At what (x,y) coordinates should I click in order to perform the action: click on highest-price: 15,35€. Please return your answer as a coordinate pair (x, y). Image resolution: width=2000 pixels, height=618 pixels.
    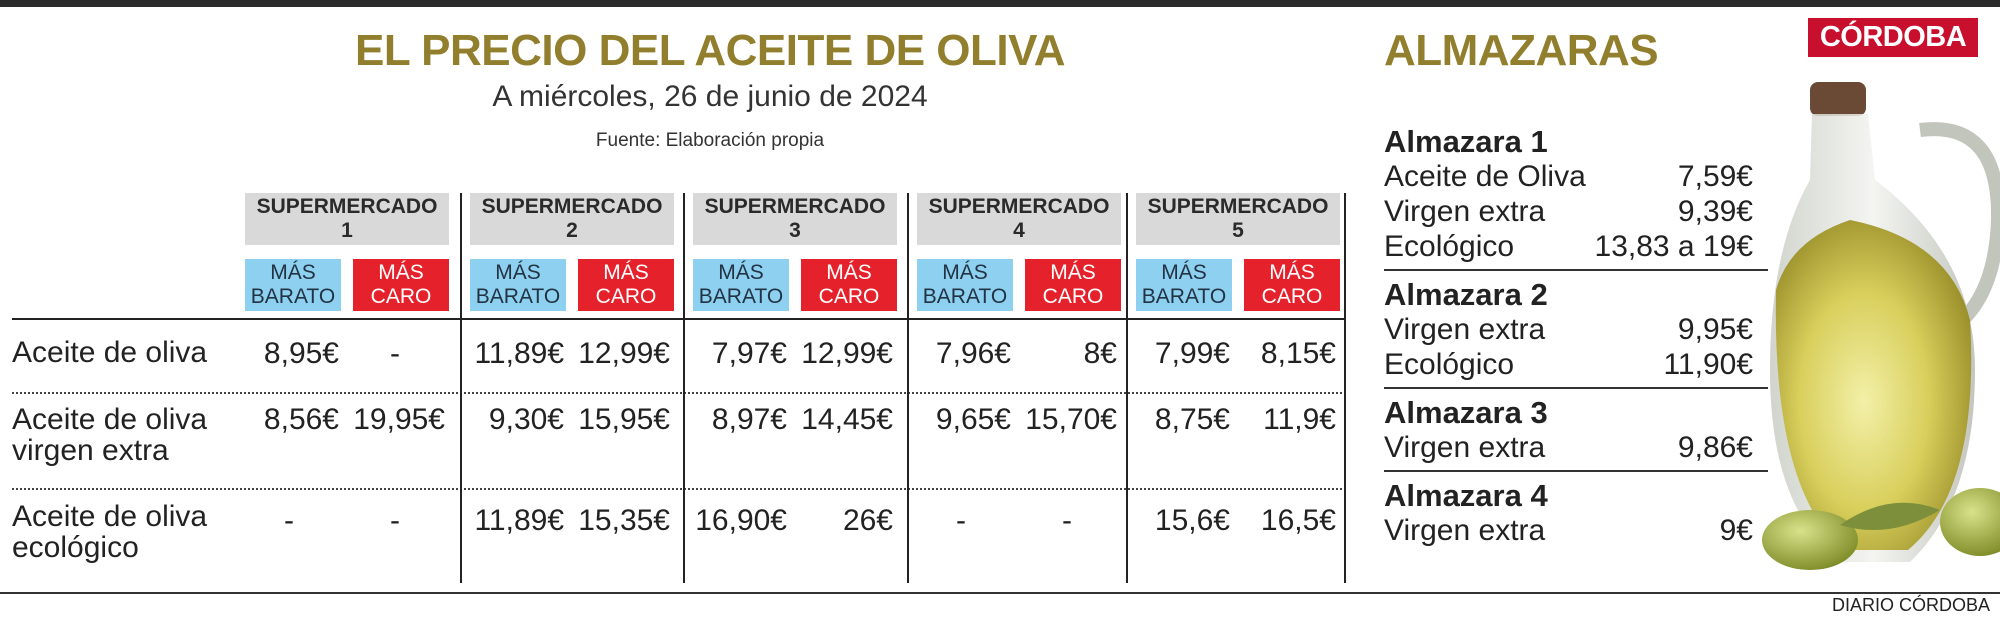
    Looking at the image, I should click on (624, 520).